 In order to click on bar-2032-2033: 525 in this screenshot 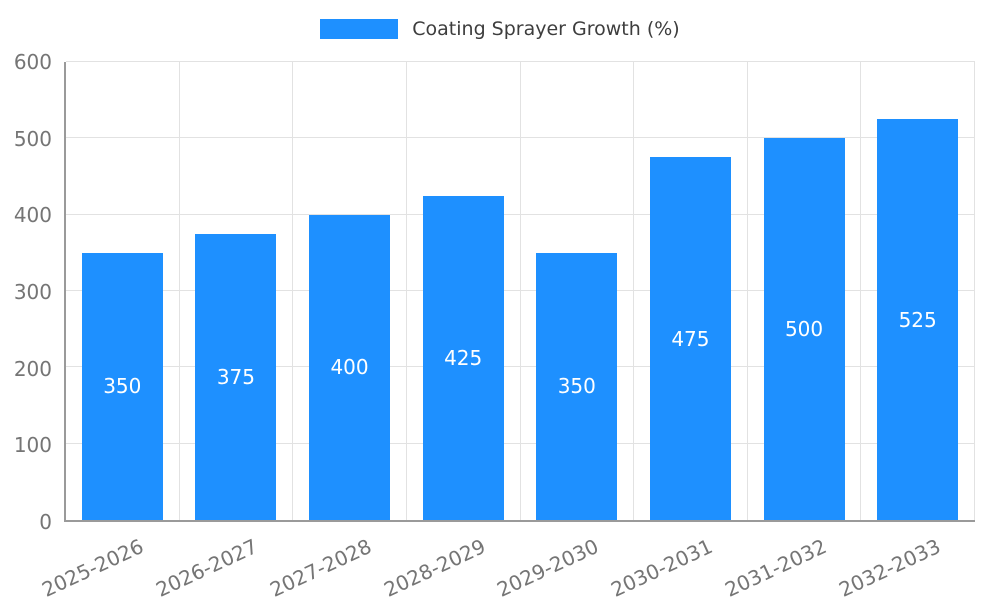, I will do `click(918, 319)`.